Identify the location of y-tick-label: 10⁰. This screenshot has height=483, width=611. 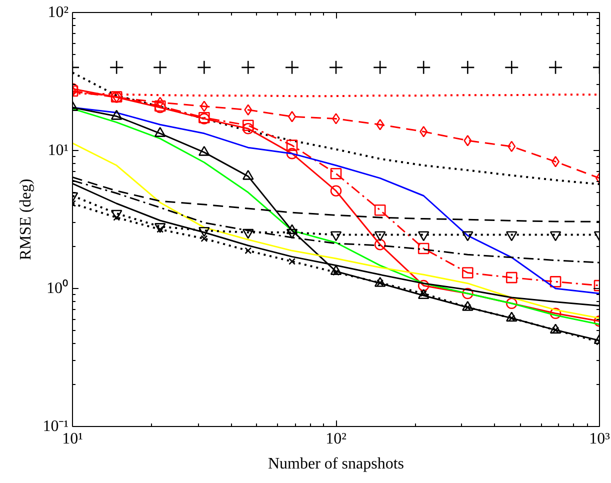
(57, 288).